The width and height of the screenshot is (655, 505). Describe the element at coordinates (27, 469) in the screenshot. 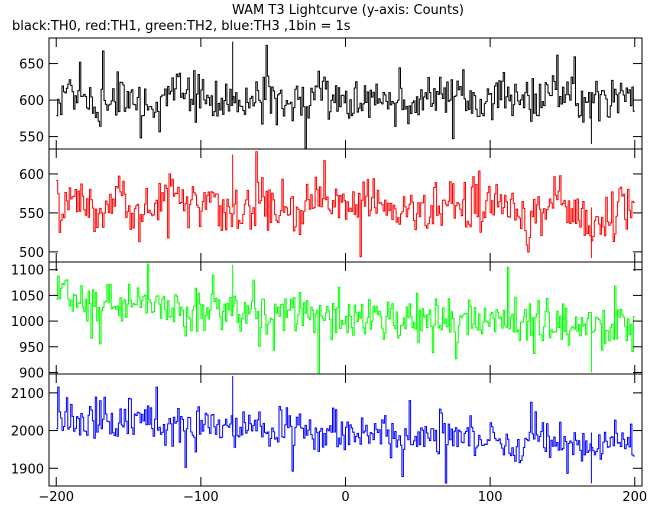

I see `y-tick-label-th3: 1900` at that location.